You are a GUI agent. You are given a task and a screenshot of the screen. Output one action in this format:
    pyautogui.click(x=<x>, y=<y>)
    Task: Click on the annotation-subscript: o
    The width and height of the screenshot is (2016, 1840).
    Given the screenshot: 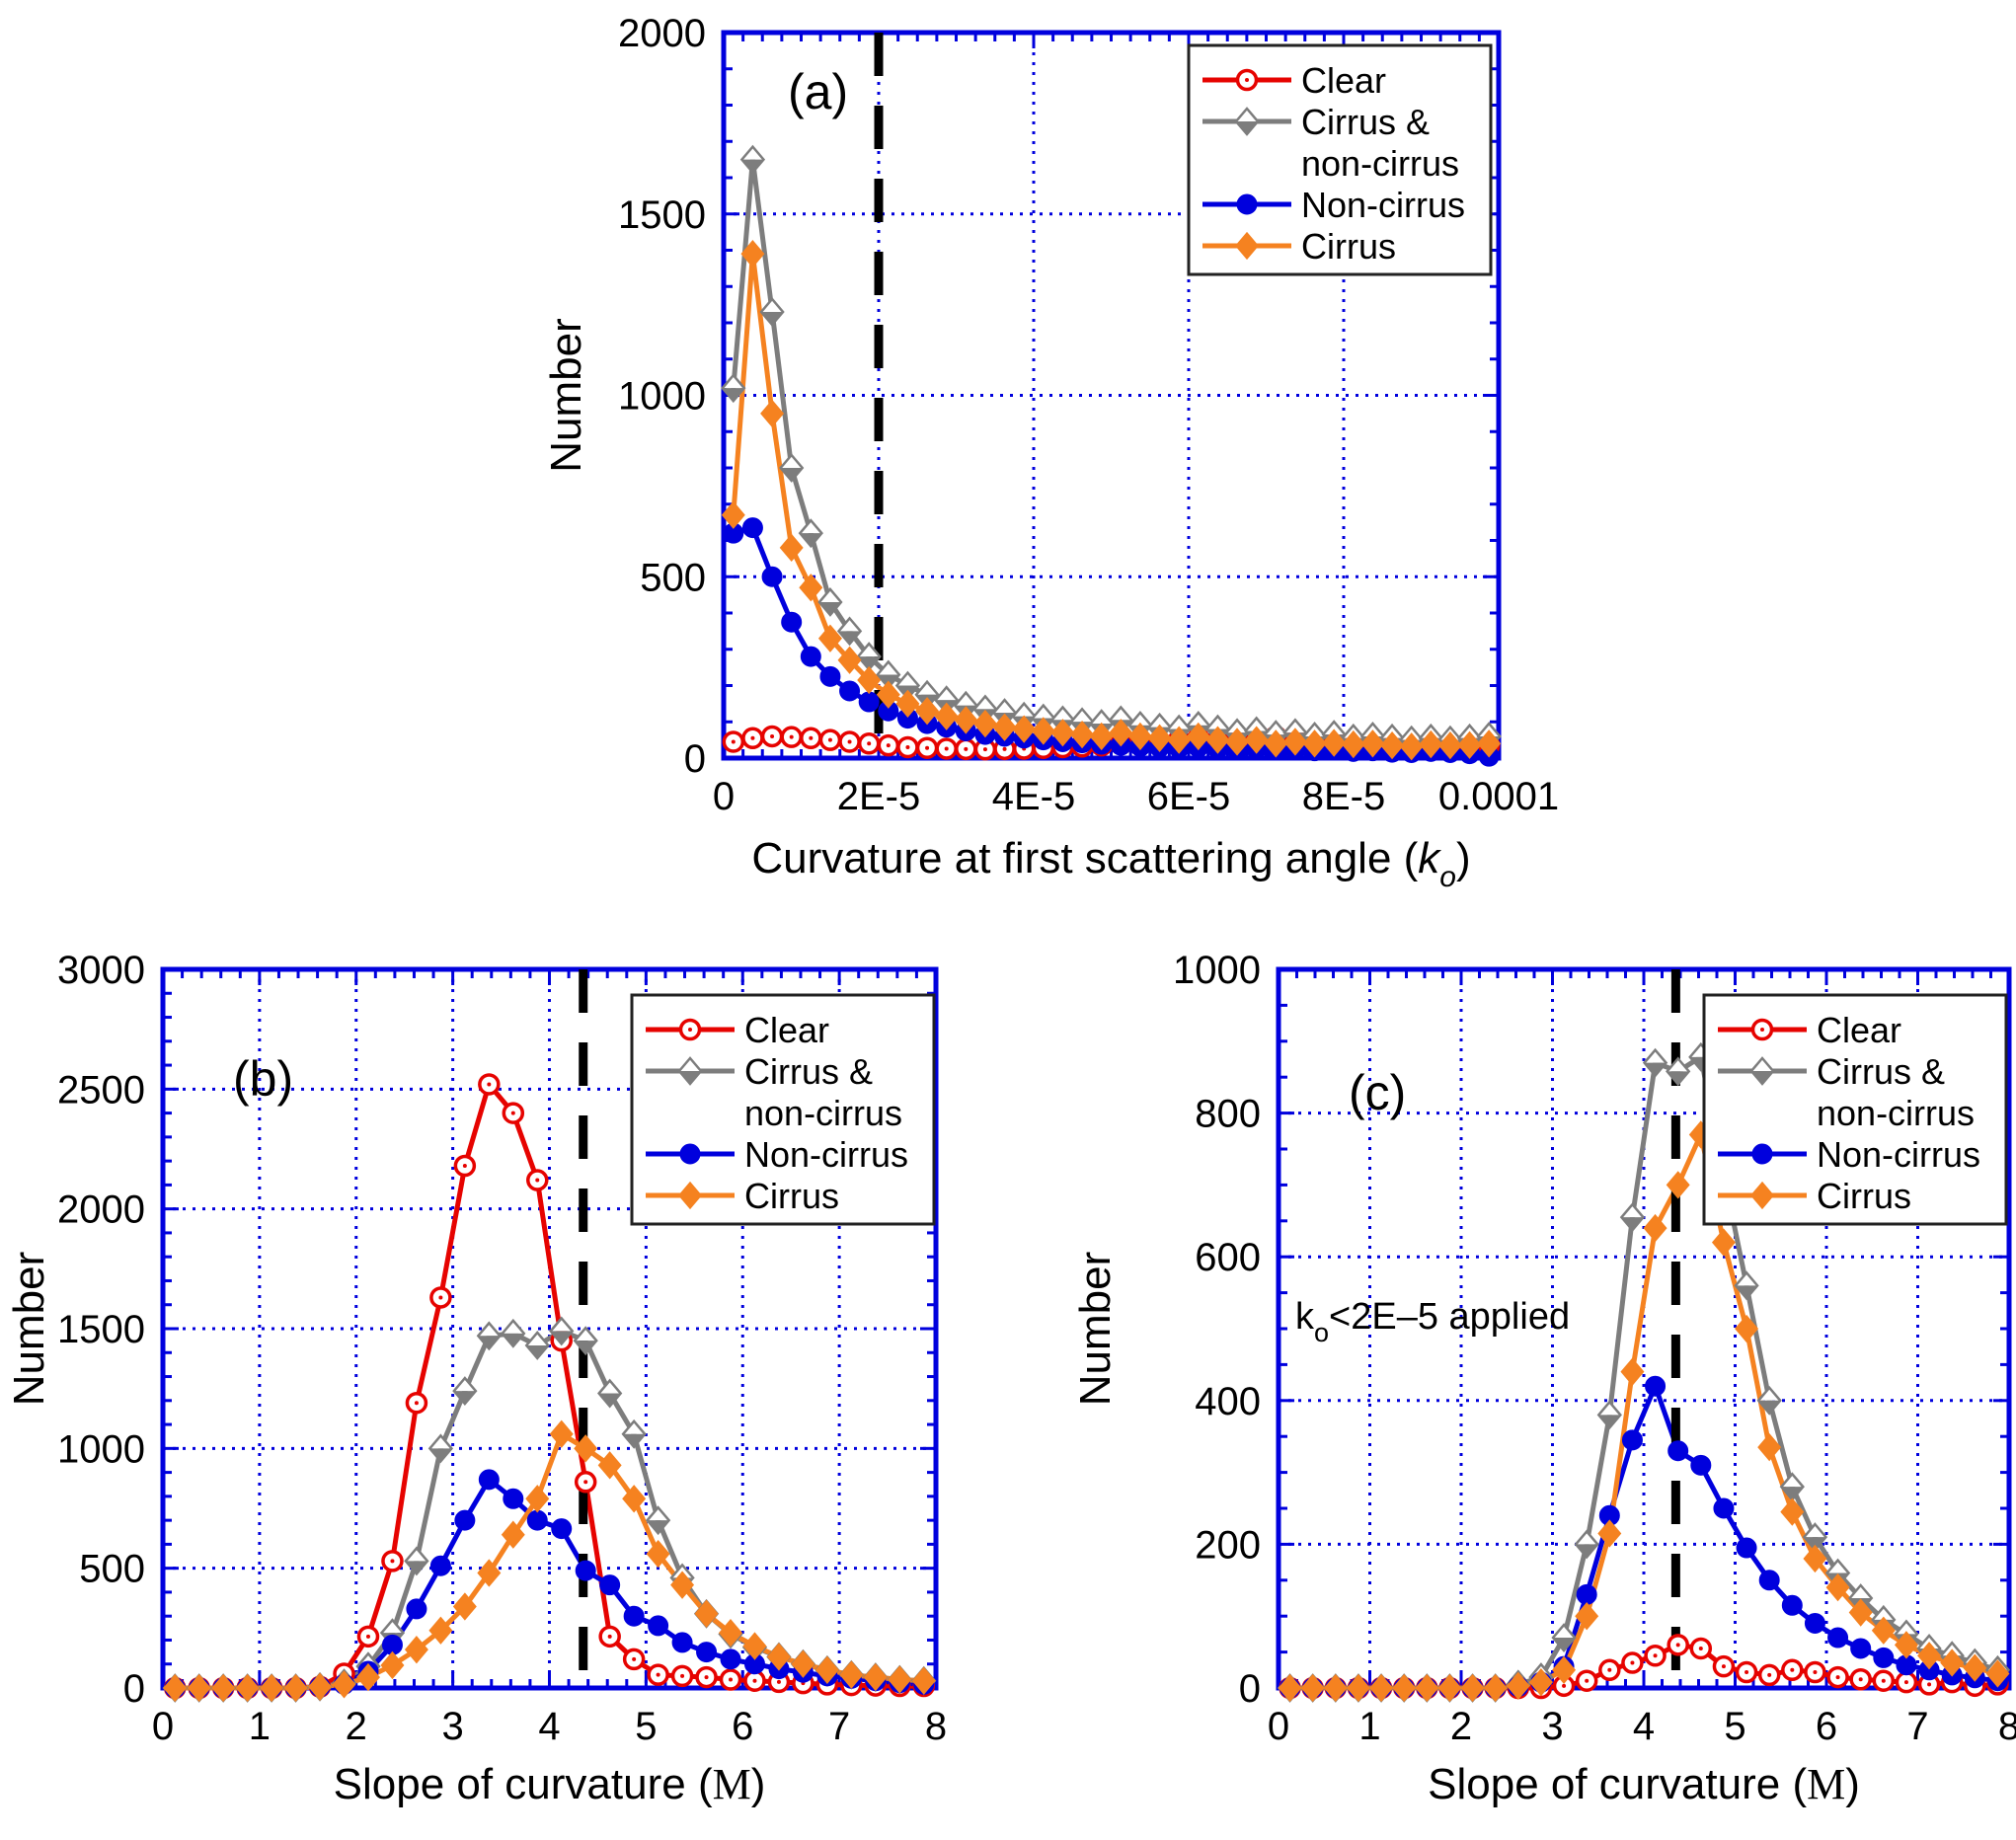 What is the action you would take?
    pyautogui.click(x=1321, y=1332)
    